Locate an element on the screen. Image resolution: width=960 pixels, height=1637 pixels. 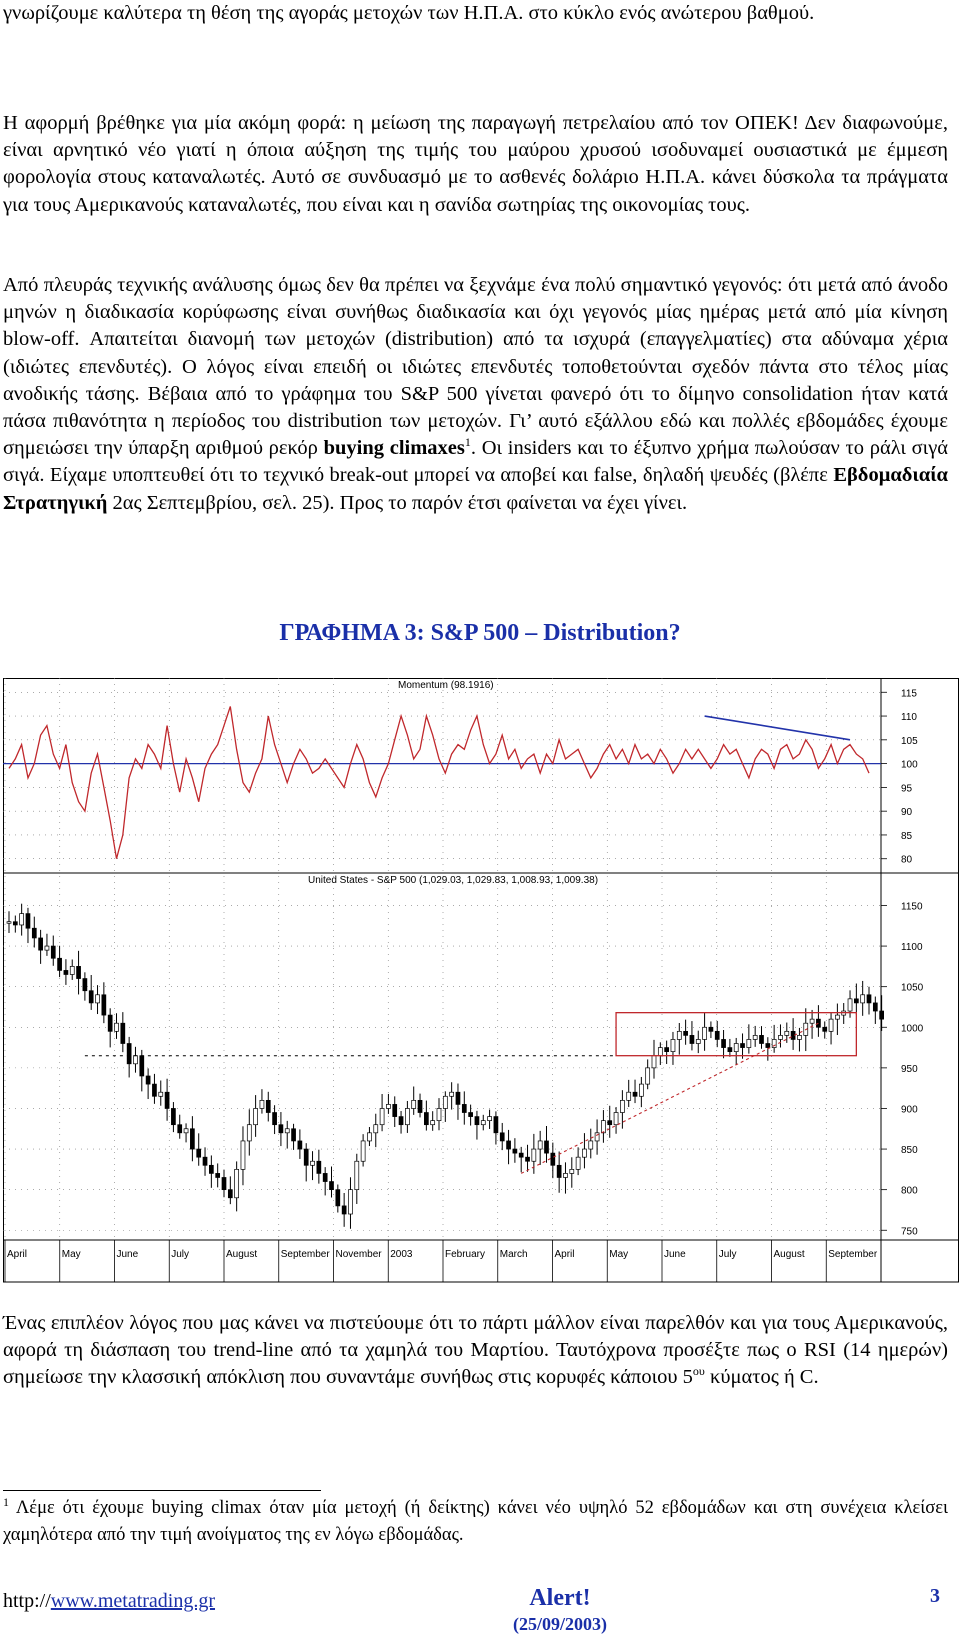
x-tick-label: April is located at coordinates (17, 1254).